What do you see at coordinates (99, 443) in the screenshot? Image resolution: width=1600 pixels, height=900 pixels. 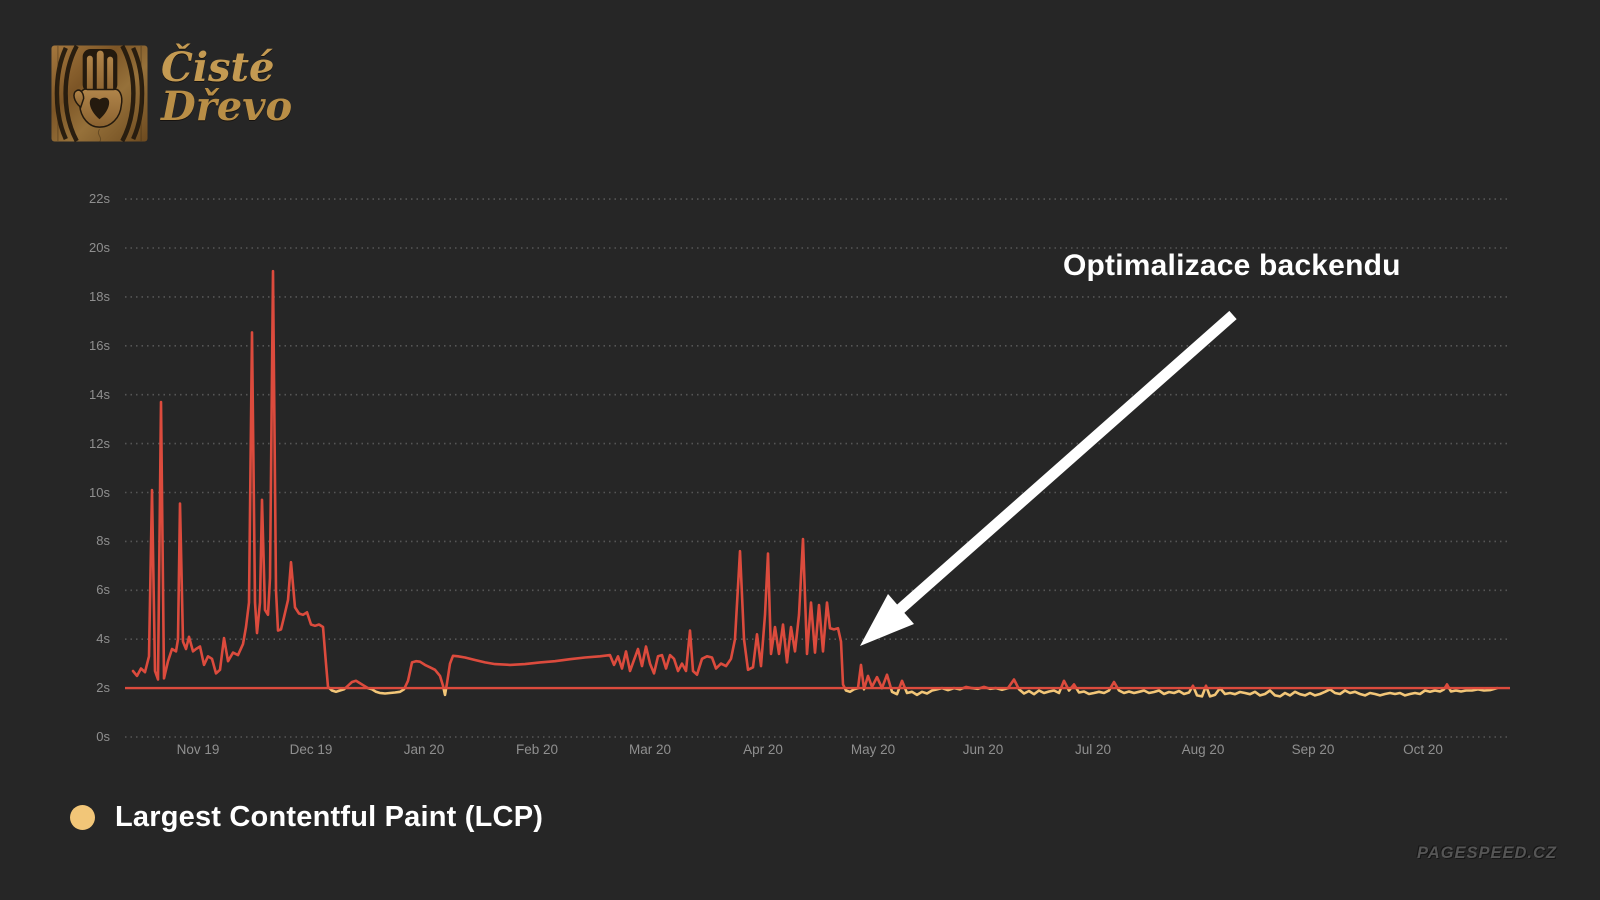 I see `y-tick-label: 12s` at bounding box center [99, 443].